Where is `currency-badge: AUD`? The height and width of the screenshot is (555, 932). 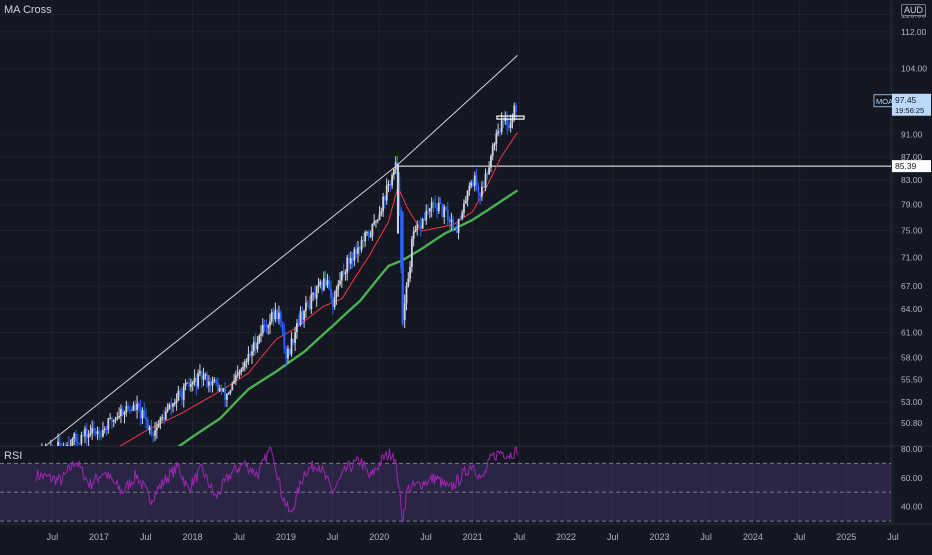 currency-badge: AUD is located at coordinates (913, 10).